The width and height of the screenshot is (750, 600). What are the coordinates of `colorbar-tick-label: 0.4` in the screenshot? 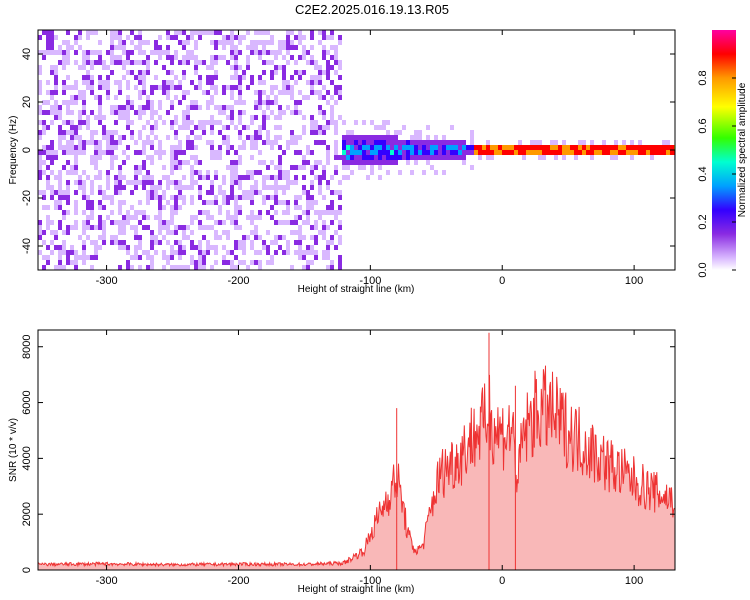 It's located at (703, 173).